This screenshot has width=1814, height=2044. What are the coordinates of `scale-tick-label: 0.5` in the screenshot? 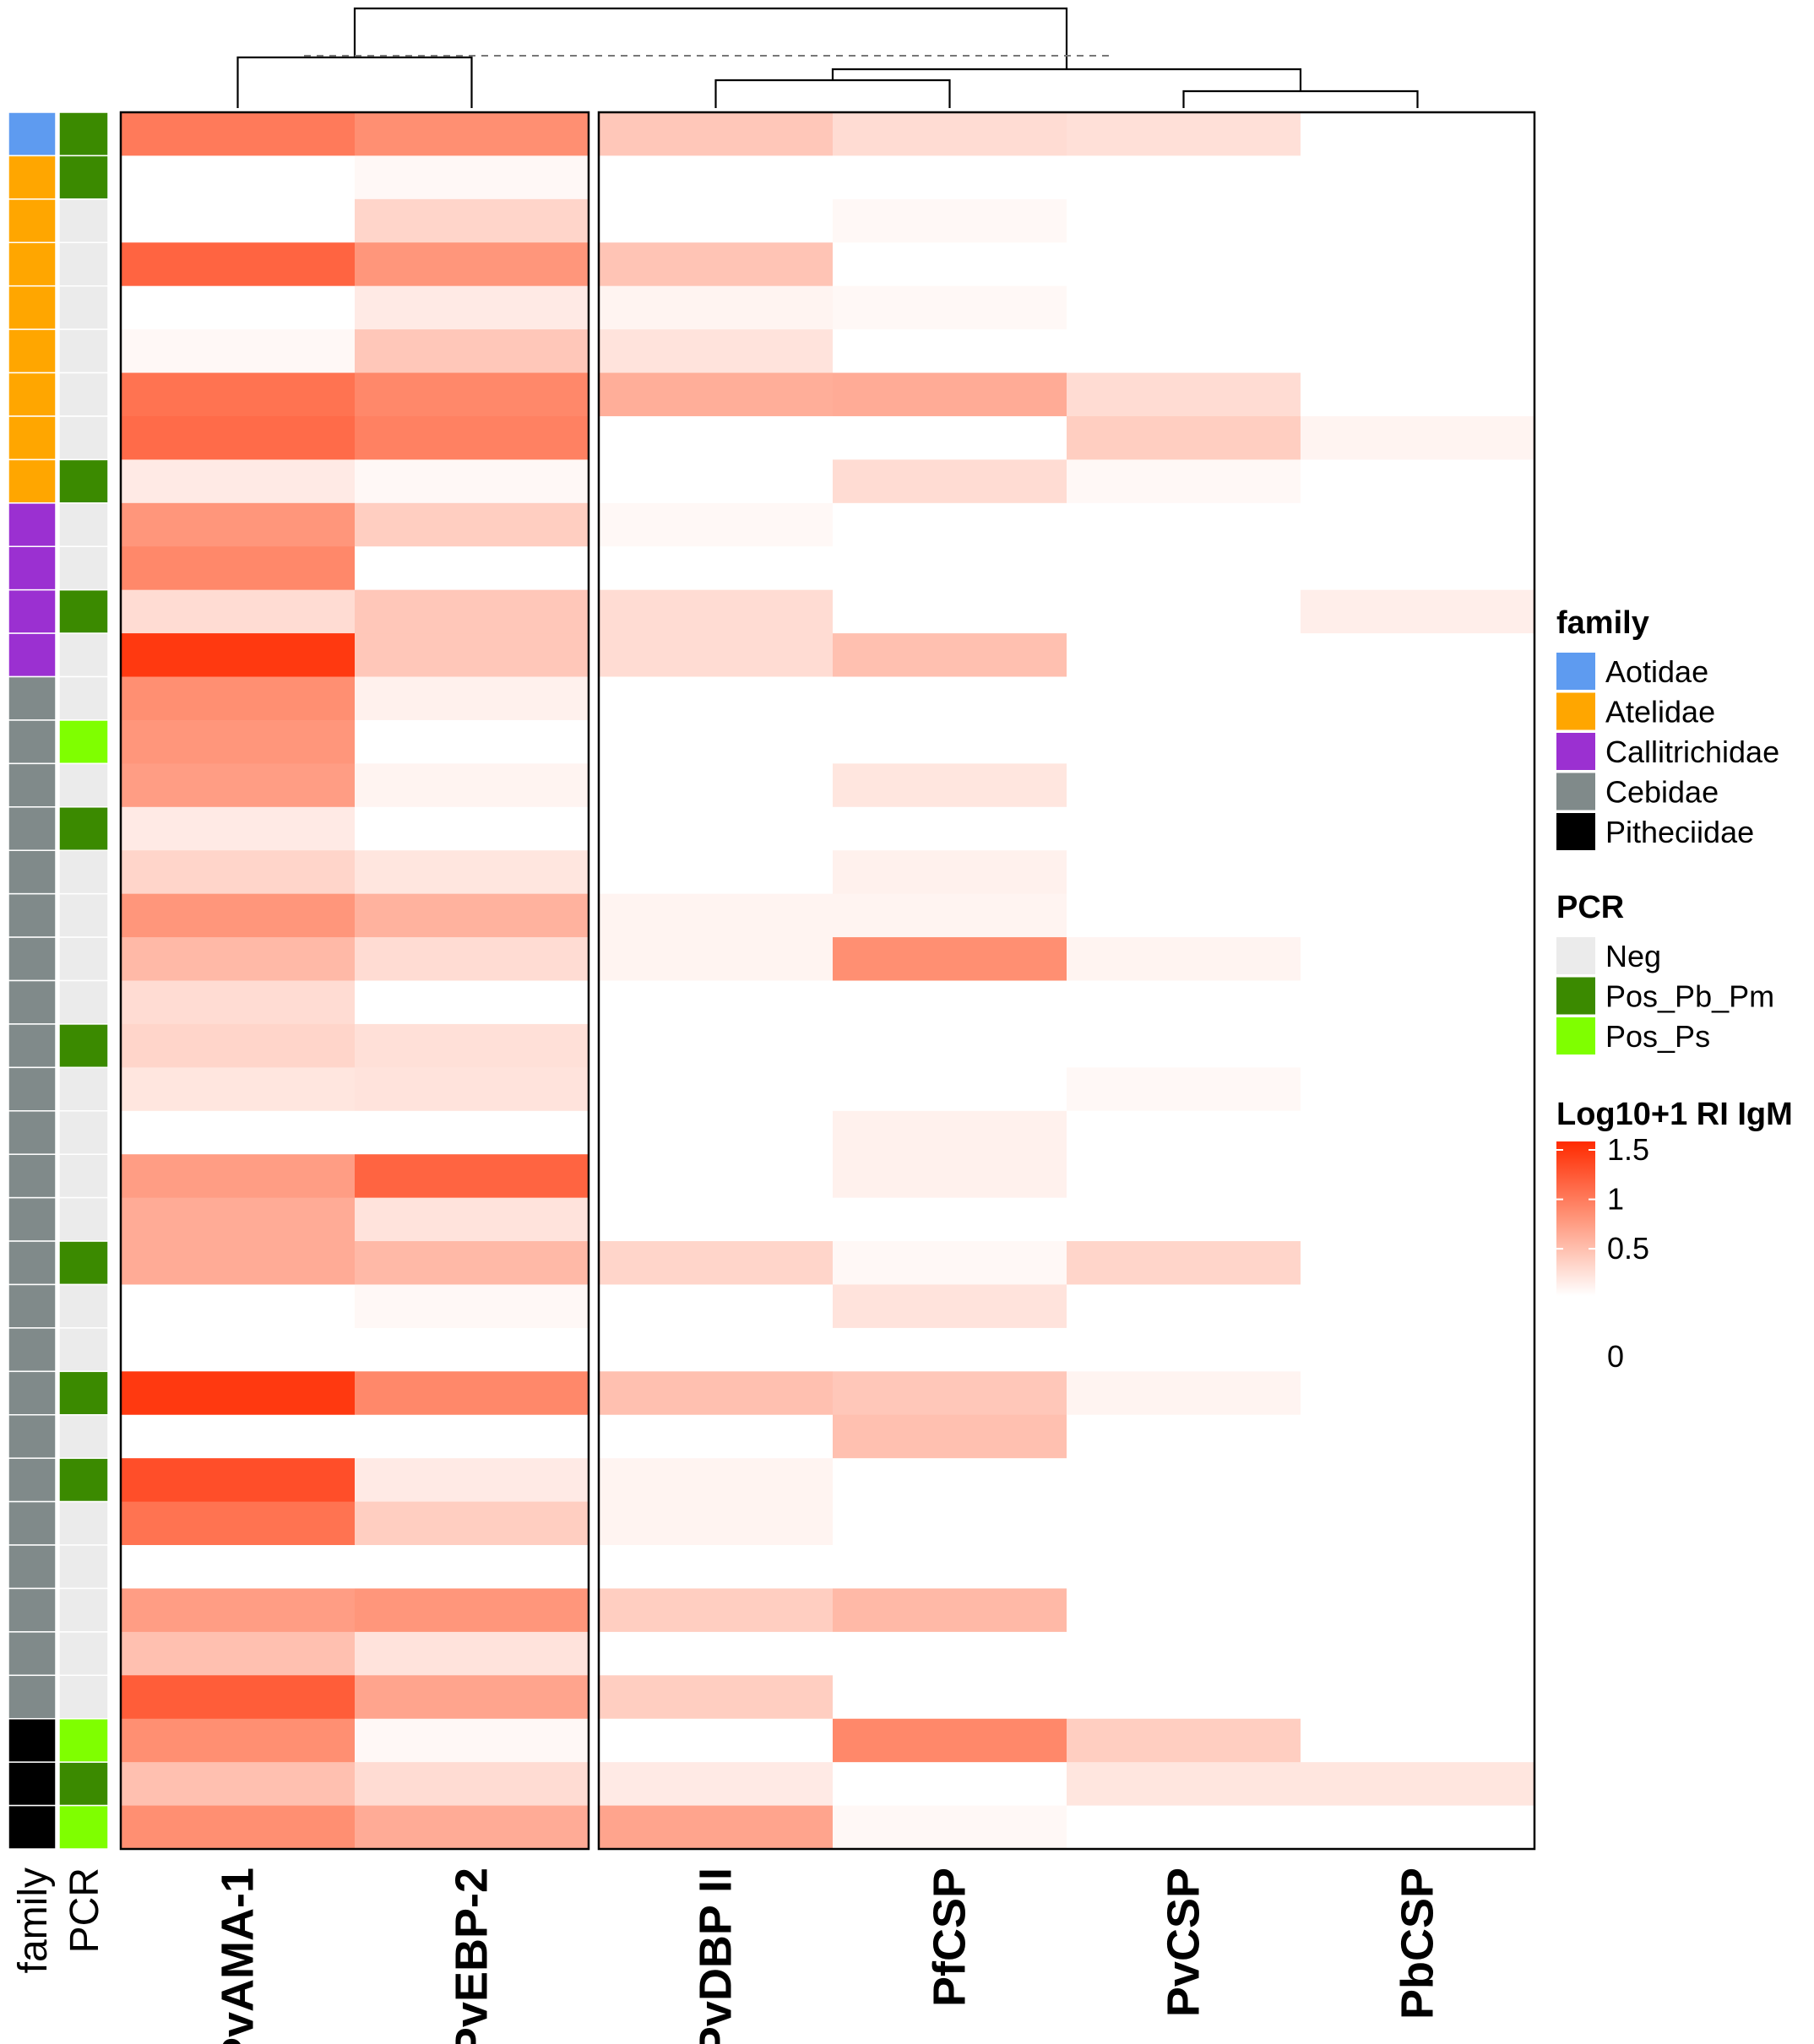 It's located at (1628, 1248).